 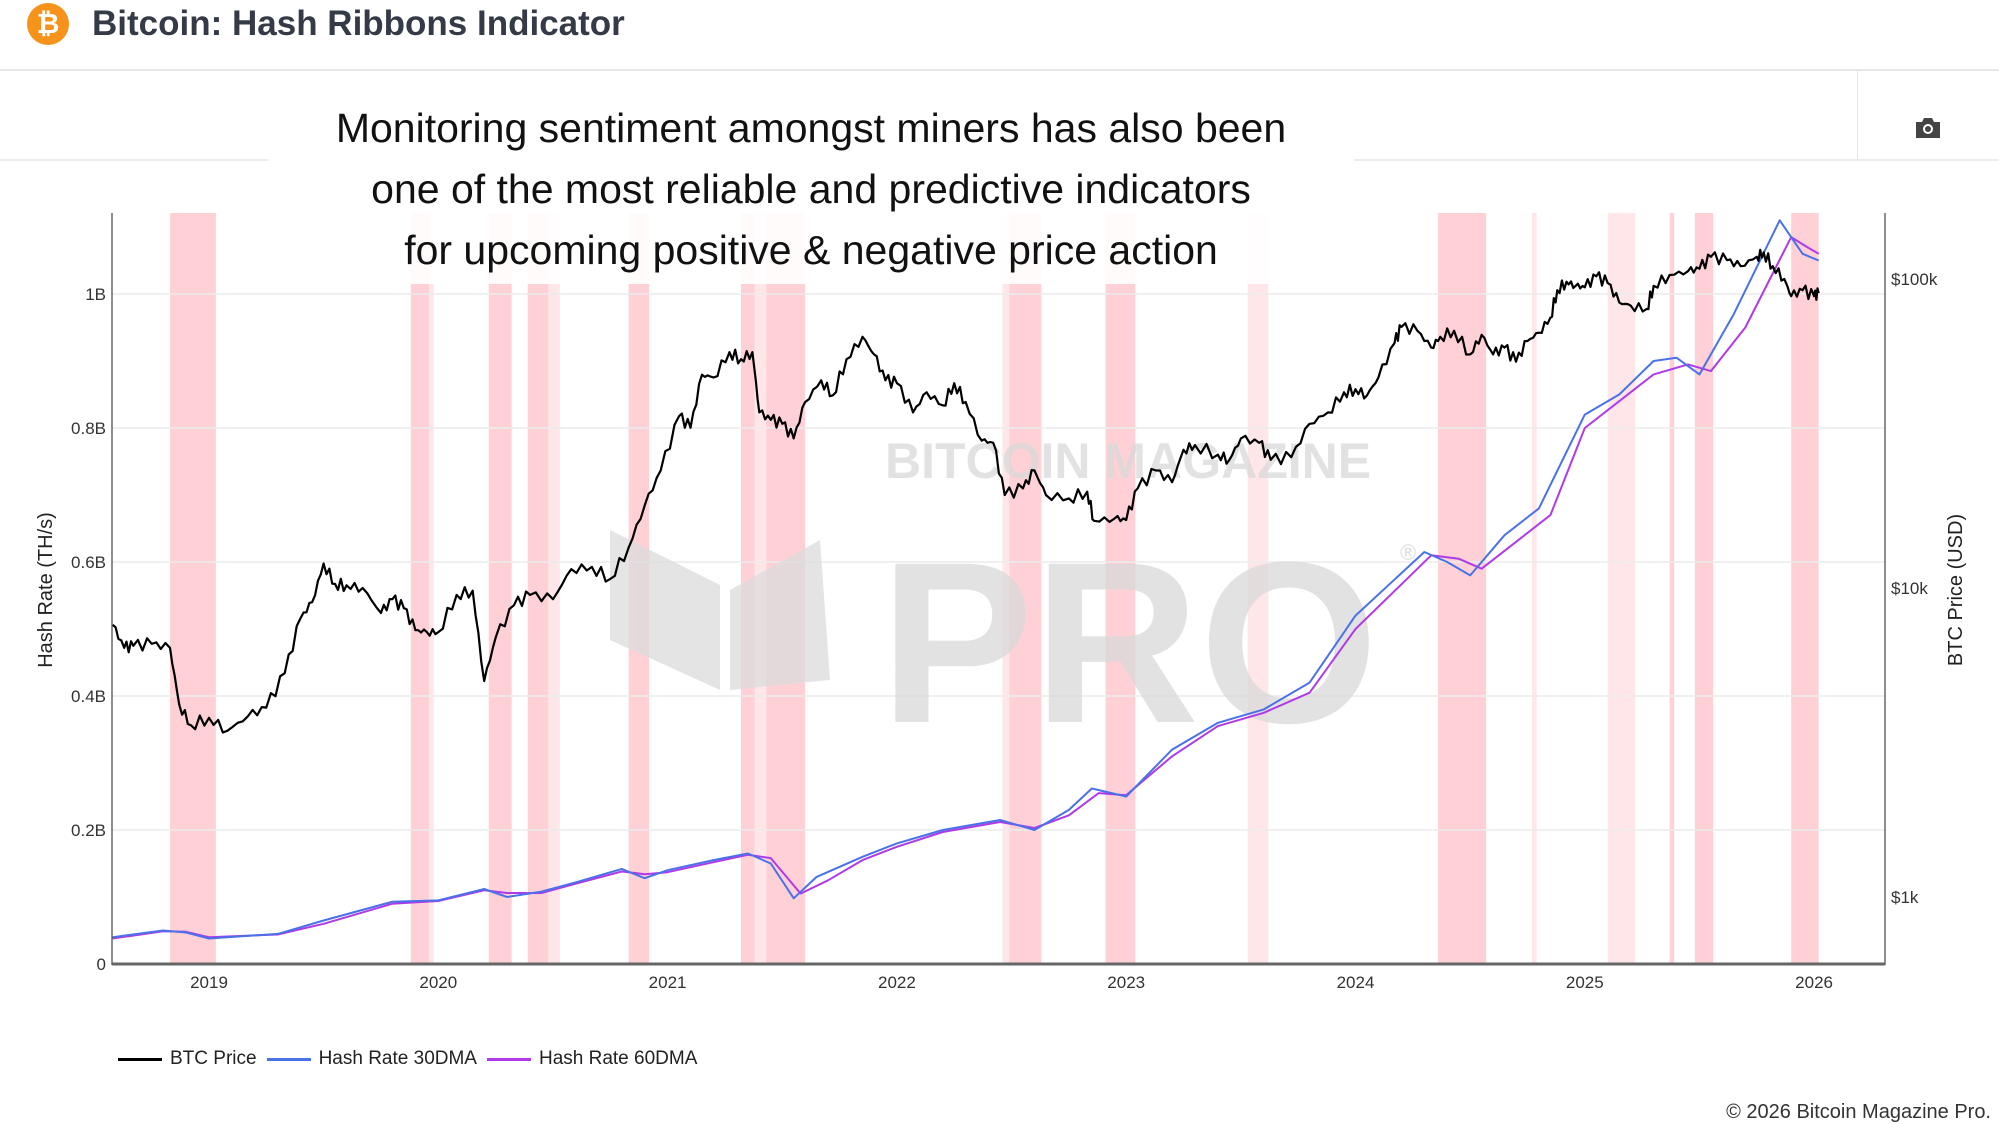 I want to click on y-left-tick-label: 0.8B, so click(x=88, y=428).